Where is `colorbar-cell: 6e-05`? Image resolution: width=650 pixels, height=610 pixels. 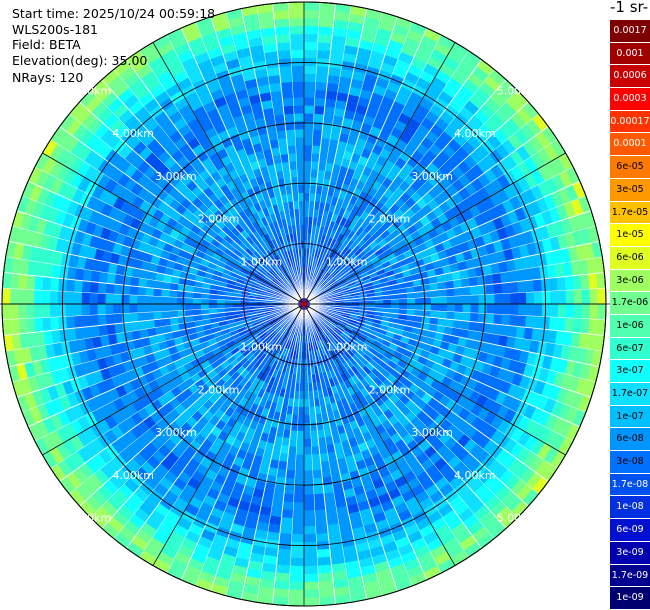
colorbar-cell: 6e-05 is located at coordinates (630, 167).